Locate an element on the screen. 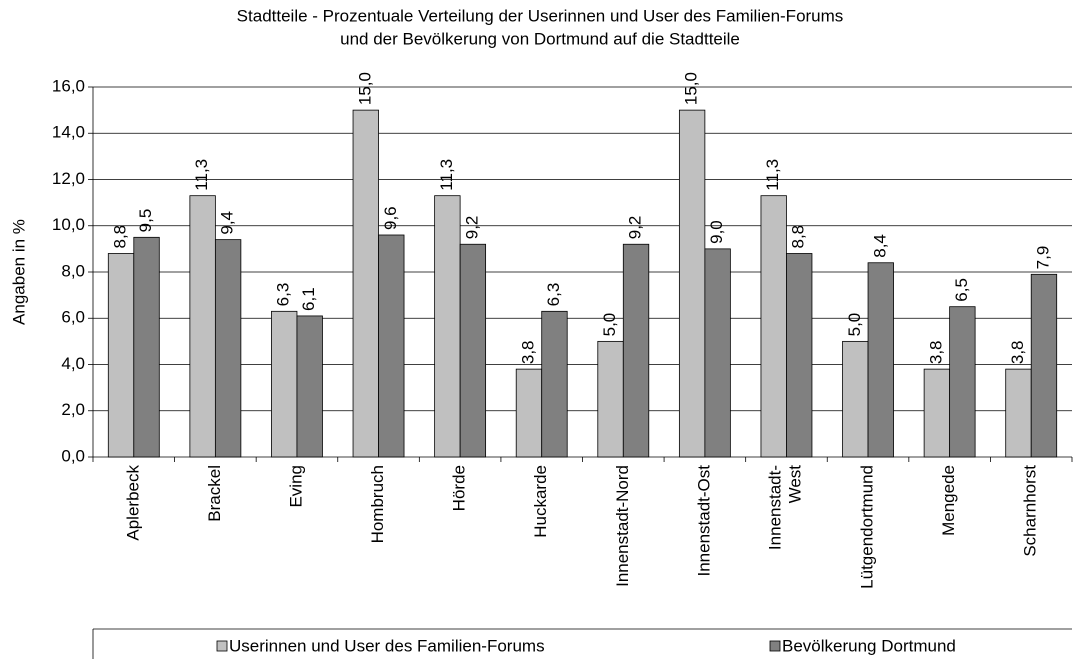 The image size is (1076, 659). x-tick-label: Innenstadt-Nord is located at coordinates (622, 526).